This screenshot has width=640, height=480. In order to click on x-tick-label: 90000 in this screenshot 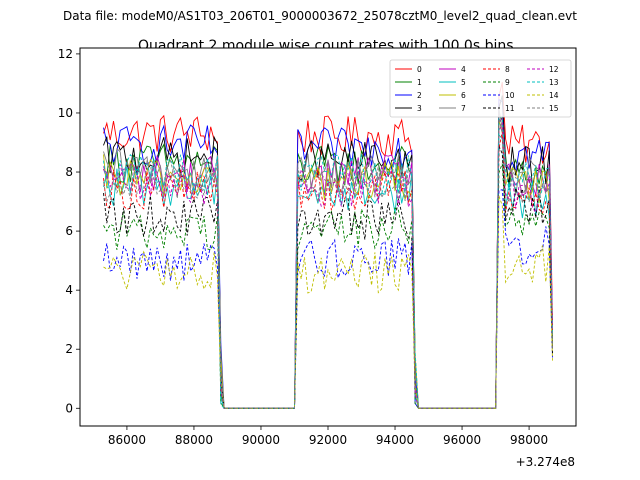, I will do `click(261, 440)`.